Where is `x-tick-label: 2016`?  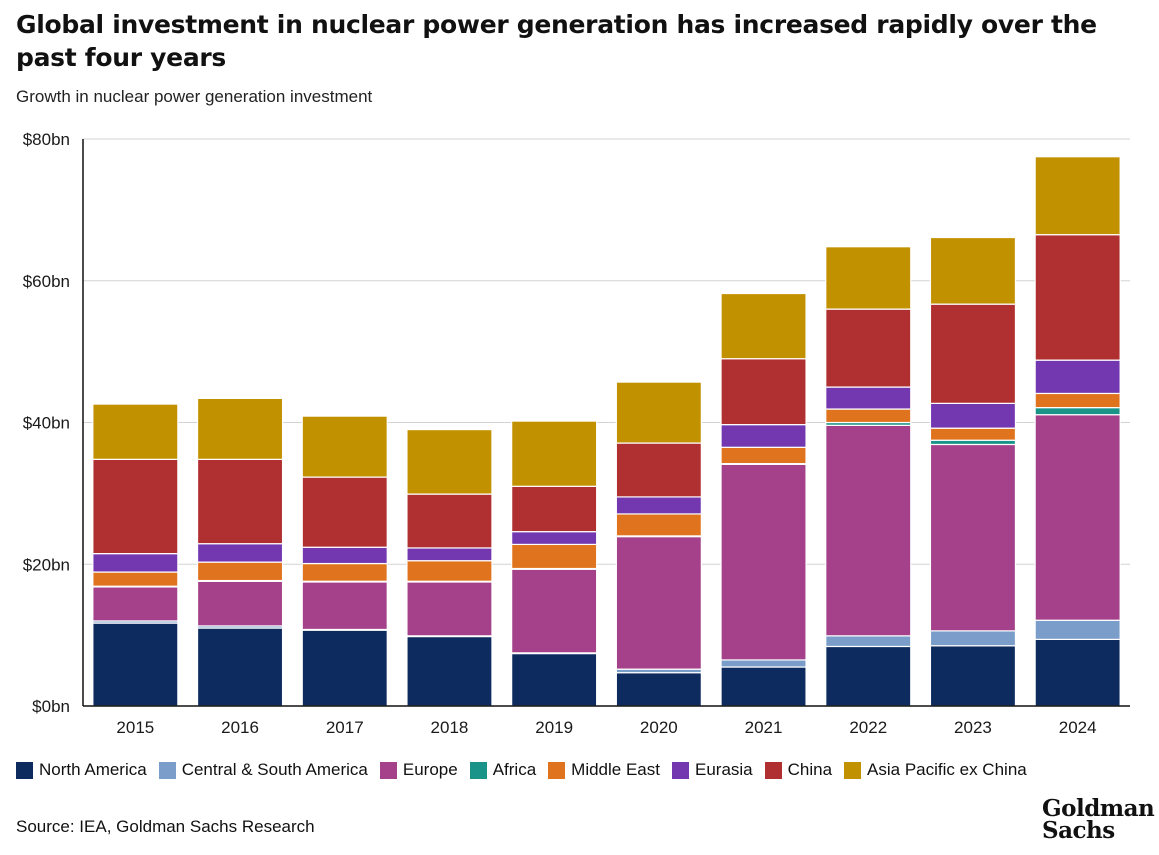 x-tick-label: 2016 is located at coordinates (240, 727).